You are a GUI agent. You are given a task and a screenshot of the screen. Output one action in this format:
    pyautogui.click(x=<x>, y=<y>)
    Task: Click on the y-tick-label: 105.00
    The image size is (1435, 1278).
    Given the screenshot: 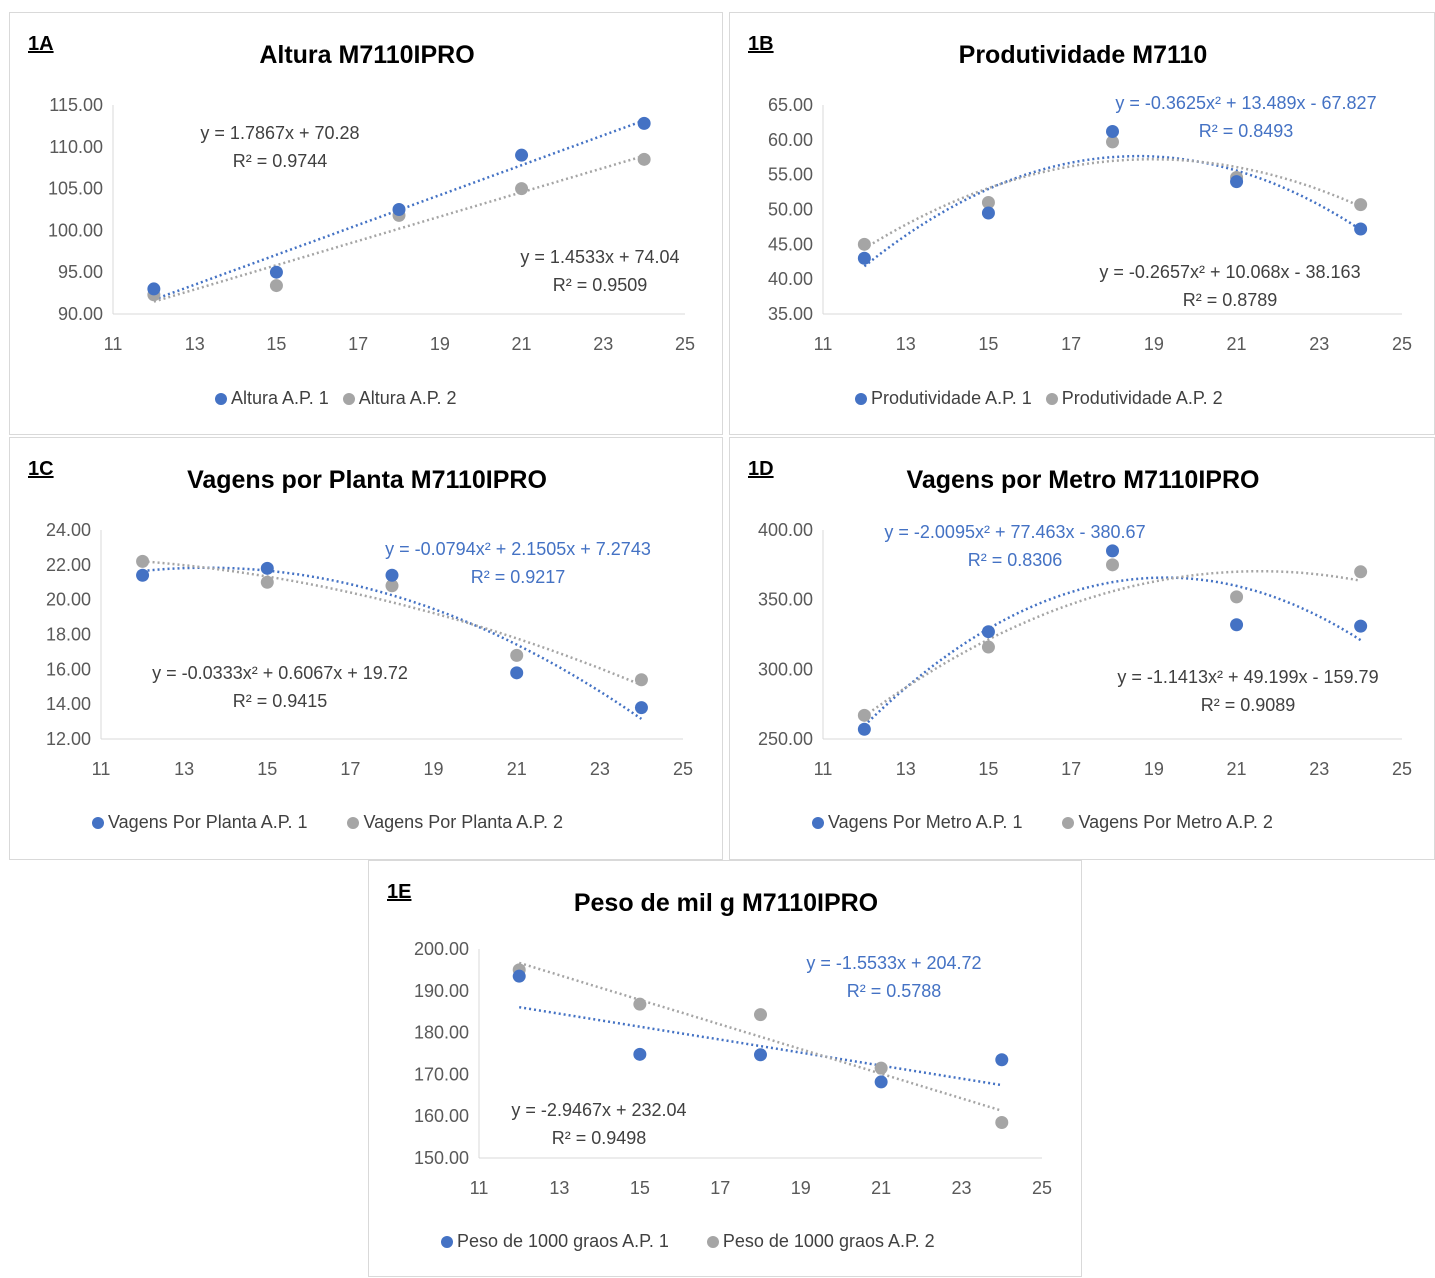 What is the action you would take?
    pyautogui.click(x=75, y=189)
    